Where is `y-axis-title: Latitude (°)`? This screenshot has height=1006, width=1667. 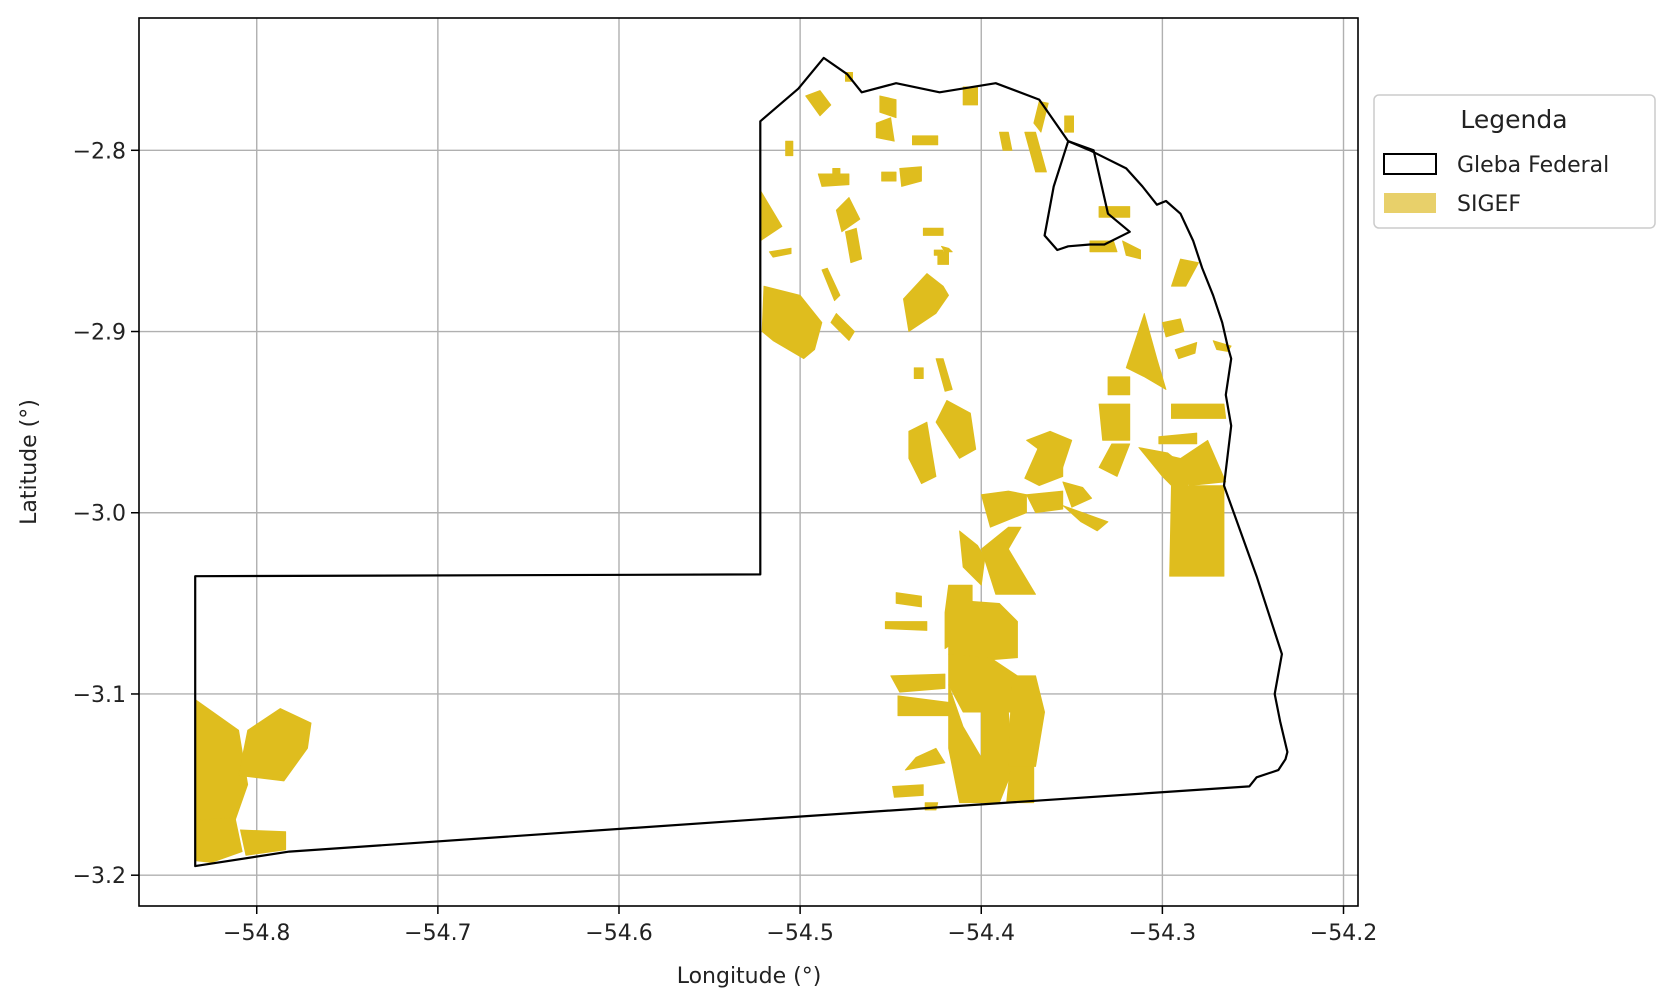 y-axis-title: Latitude (°) is located at coordinates (29, 462).